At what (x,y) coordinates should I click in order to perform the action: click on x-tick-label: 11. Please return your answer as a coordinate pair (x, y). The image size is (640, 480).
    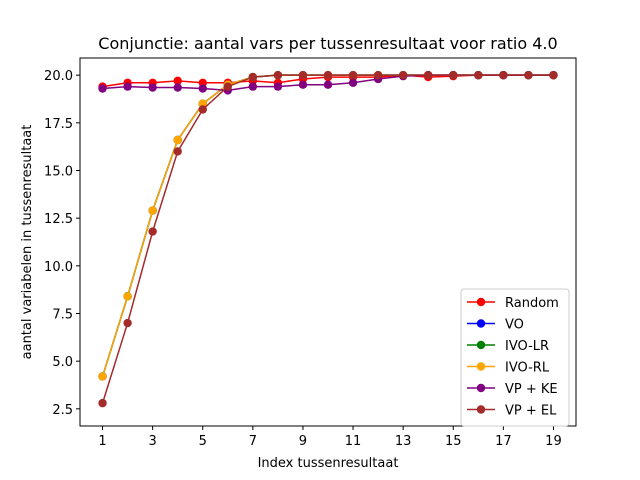
    Looking at the image, I should click on (353, 441).